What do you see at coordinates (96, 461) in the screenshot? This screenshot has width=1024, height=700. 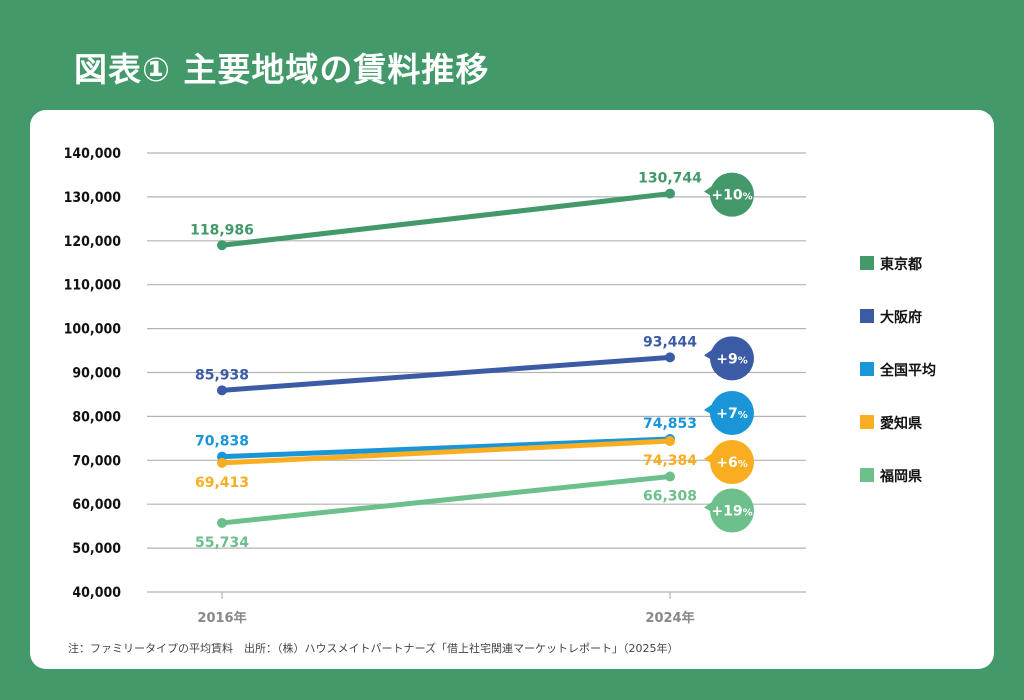 I see `y-tick-label: 70,000` at bounding box center [96, 461].